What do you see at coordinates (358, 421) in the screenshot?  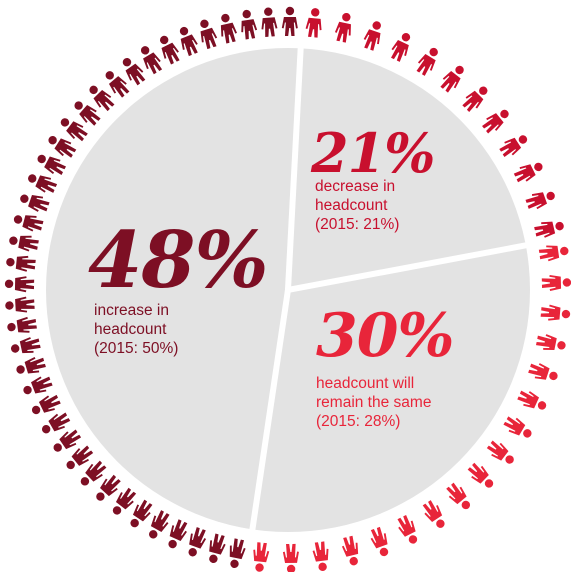 I see `same-line-3: (2015: 28%)` at bounding box center [358, 421].